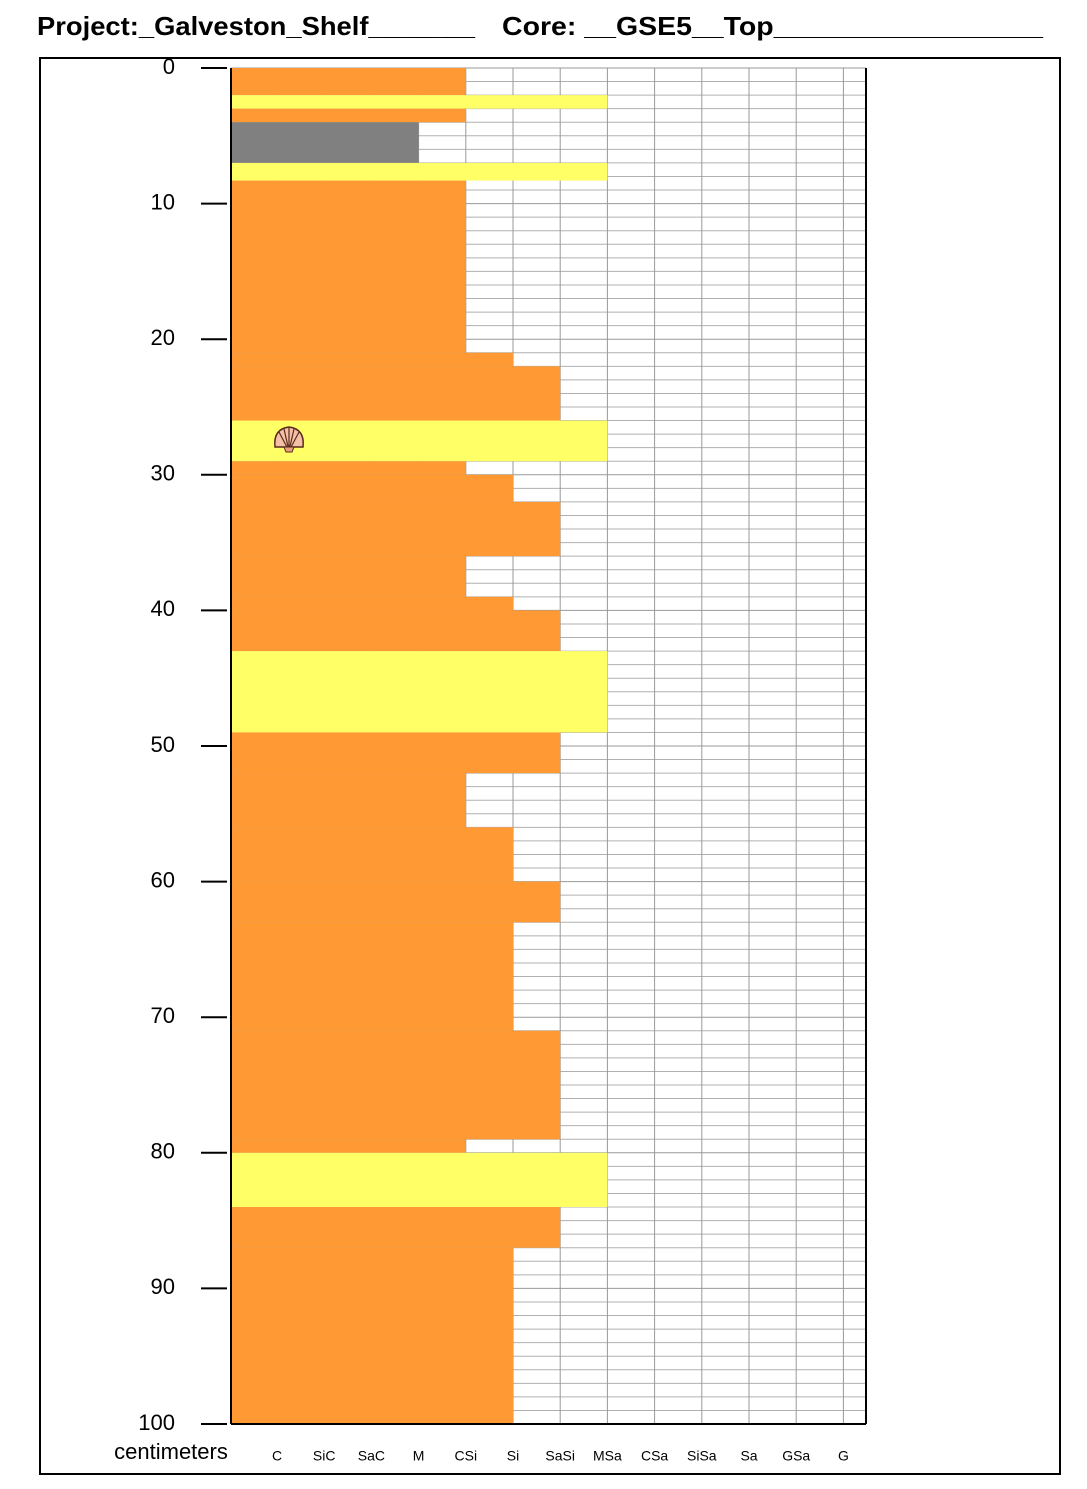  I want to click on x-tick-label: G, so click(843, 1456).